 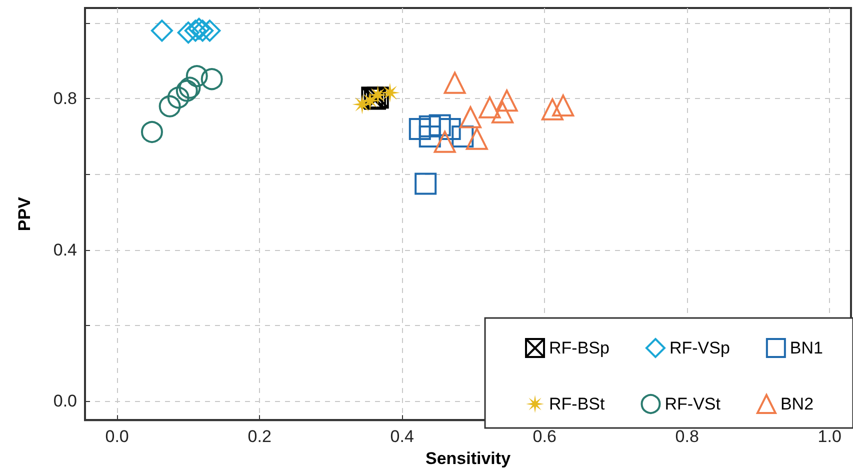 What do you see at coordinates (830, 436) in the screenshot?
I see `x-tick-label: 1.0` at bounding box center [830, 436].